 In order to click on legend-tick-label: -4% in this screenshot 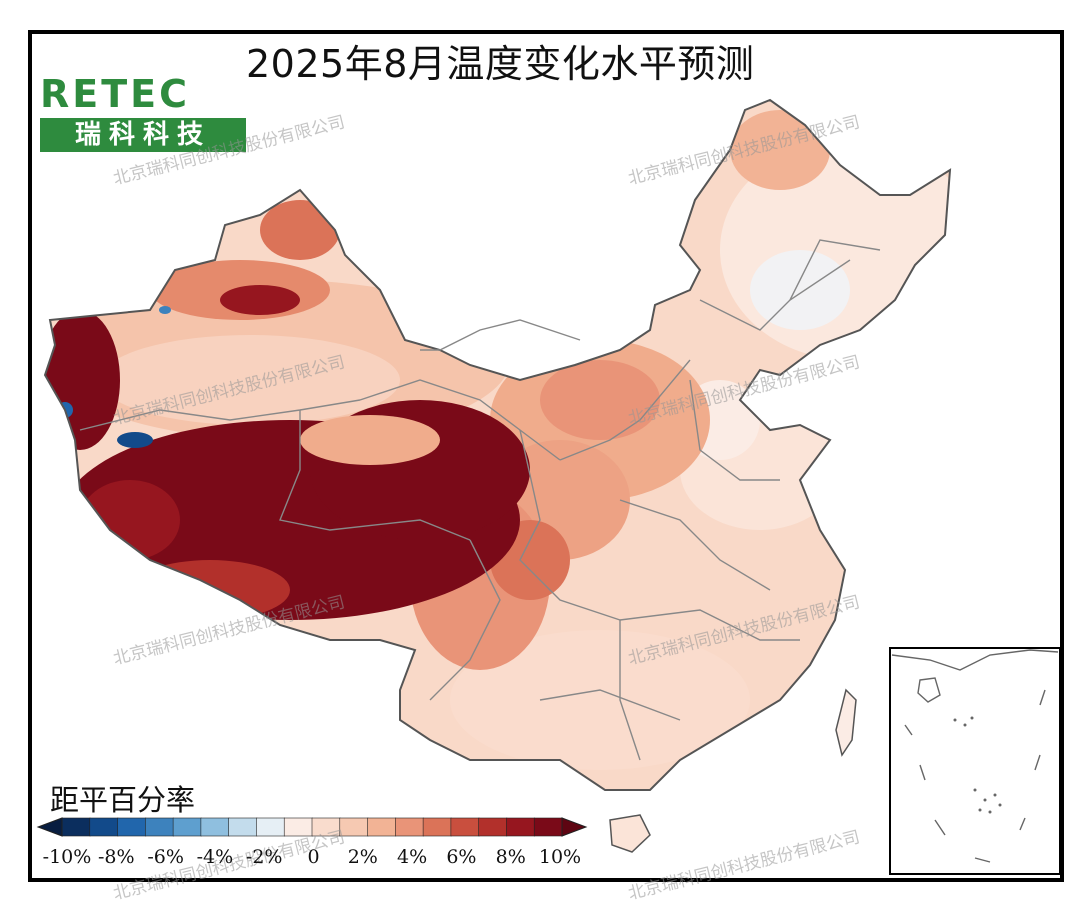, I will do `click(215, 857)`.